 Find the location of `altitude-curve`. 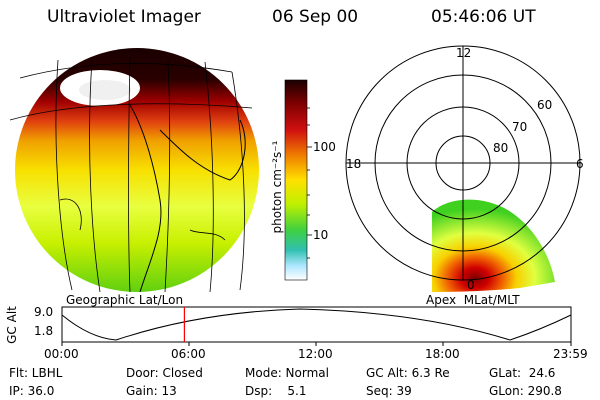

altitude-curve is located at coordinates (316, 324).